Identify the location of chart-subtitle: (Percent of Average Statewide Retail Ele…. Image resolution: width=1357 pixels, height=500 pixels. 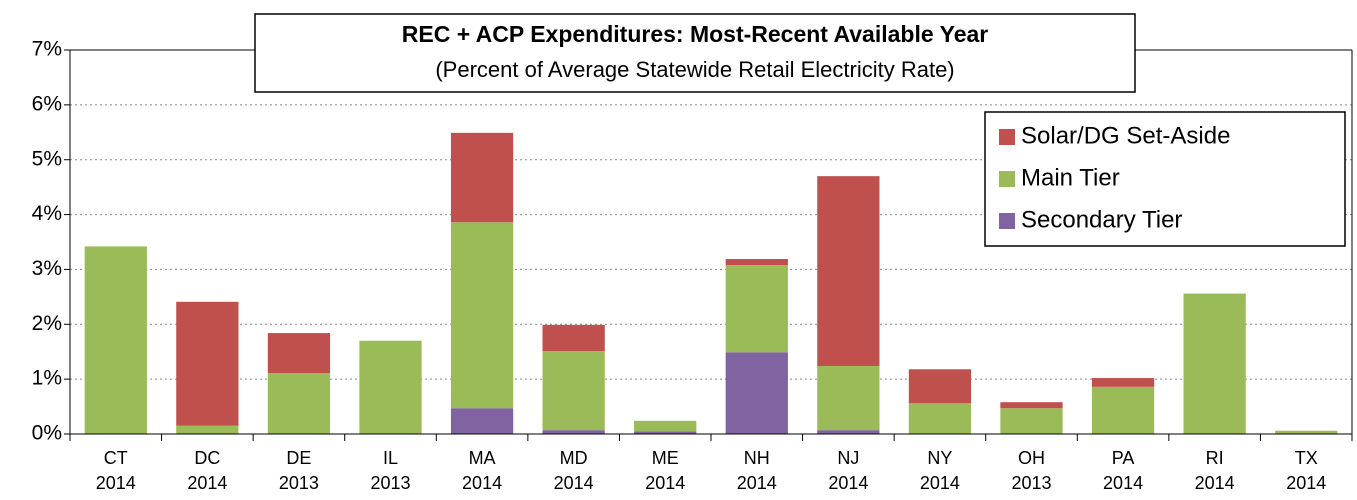
(694, 69).